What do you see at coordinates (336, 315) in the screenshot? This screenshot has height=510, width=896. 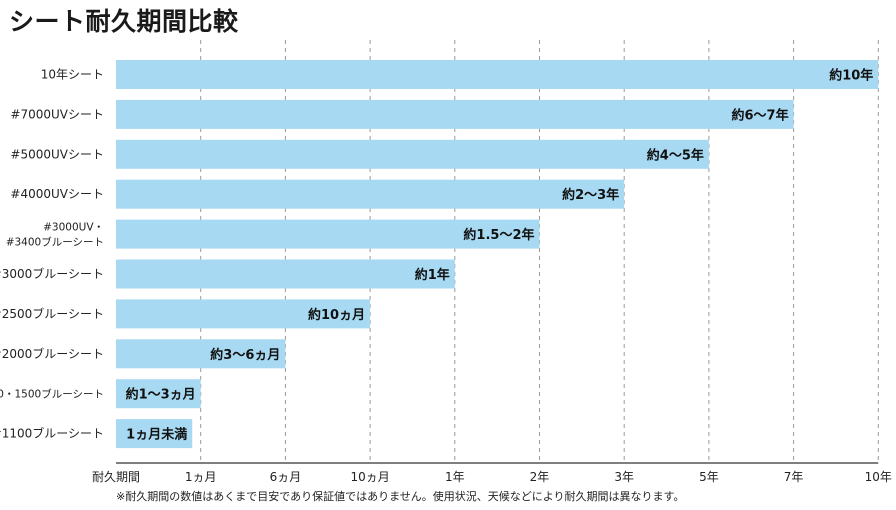 I see `data-label: 約10ヵ月` at bounding box center [336, 315].